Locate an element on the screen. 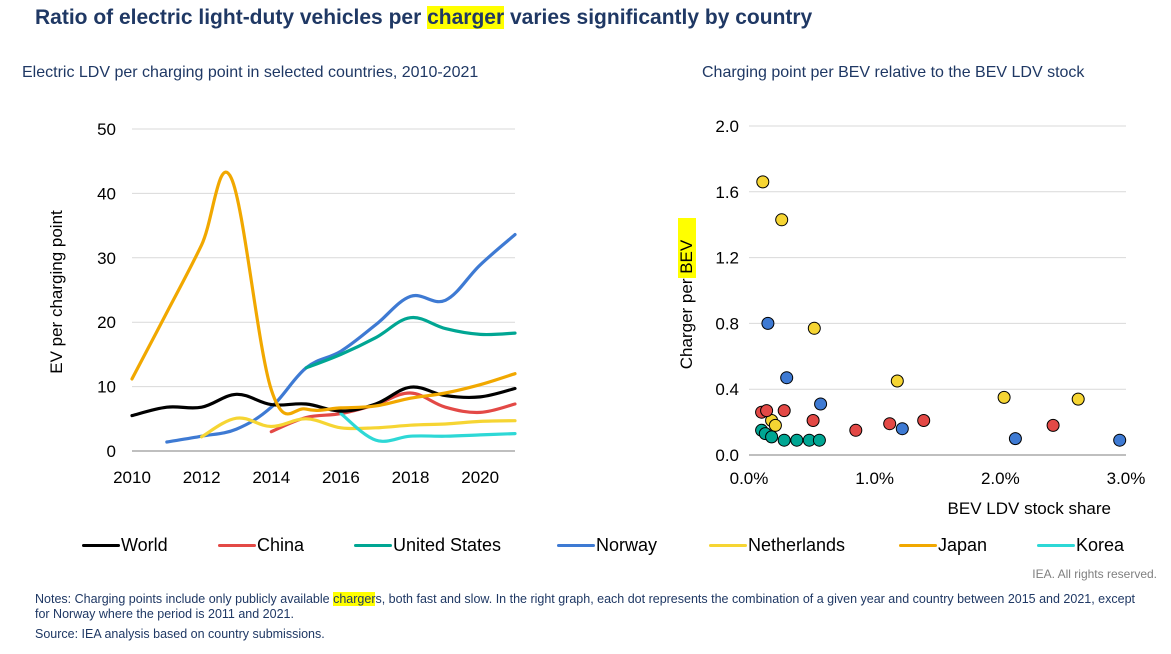 This screenshot has height=654, width=1171. legend-label: China is located at coordinates (281, 544).